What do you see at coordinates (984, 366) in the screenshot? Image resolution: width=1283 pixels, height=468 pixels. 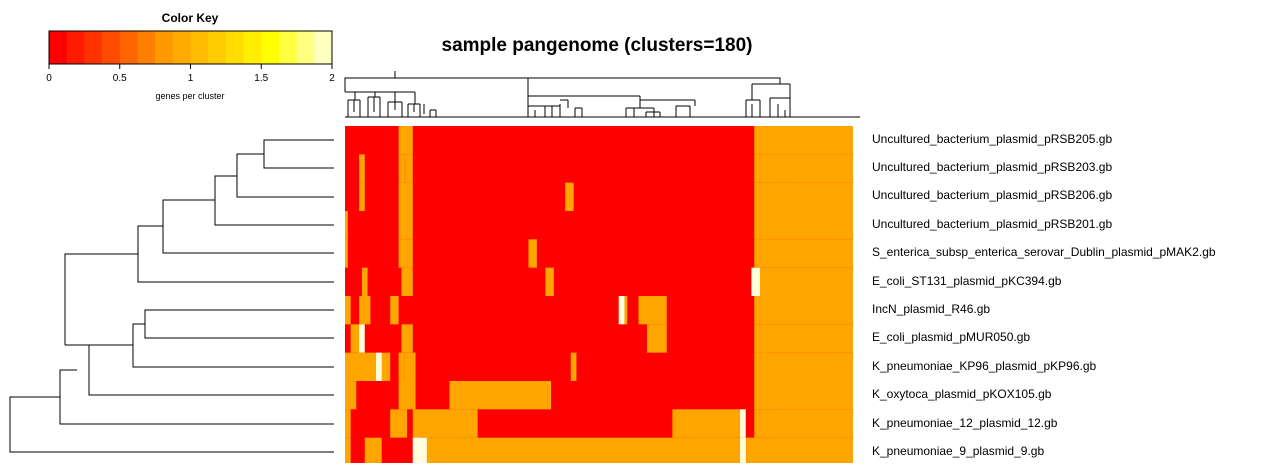 I see `row-label: K_pneumoniae_KP96_plasmid_pKP96.gb` at bounding box center [984, 366].